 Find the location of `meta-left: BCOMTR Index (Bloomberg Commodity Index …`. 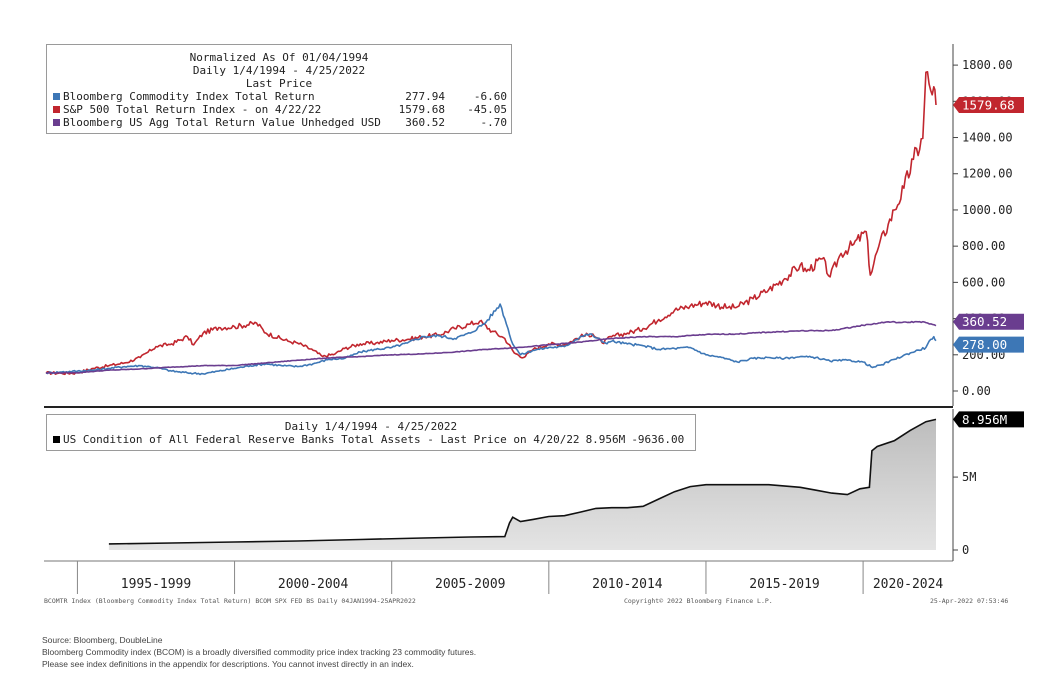

meta-left: BCOMTR Index (Bloomberg Commodity Index … is located at coordinates (230, 601).